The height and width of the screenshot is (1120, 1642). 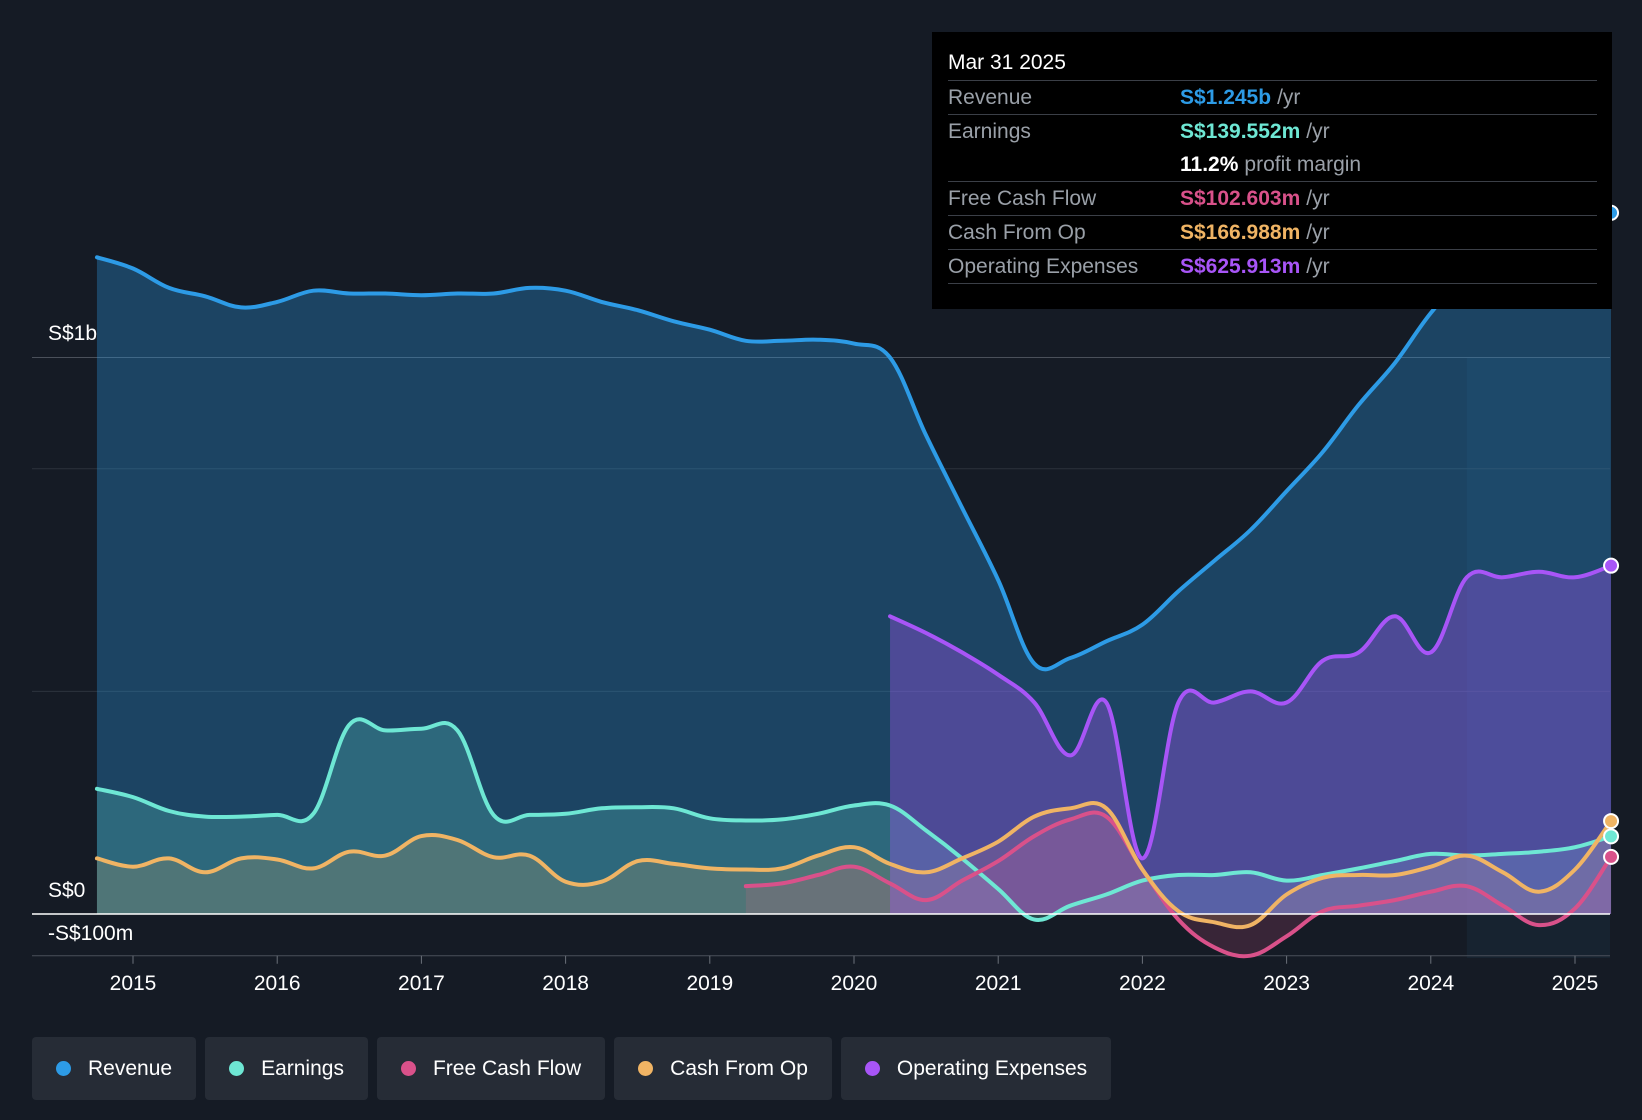 What do you see at coordinates (989, 131) in the screenshot?
I see `tooltip-label: Earnings` at bounding box center [989, 131].